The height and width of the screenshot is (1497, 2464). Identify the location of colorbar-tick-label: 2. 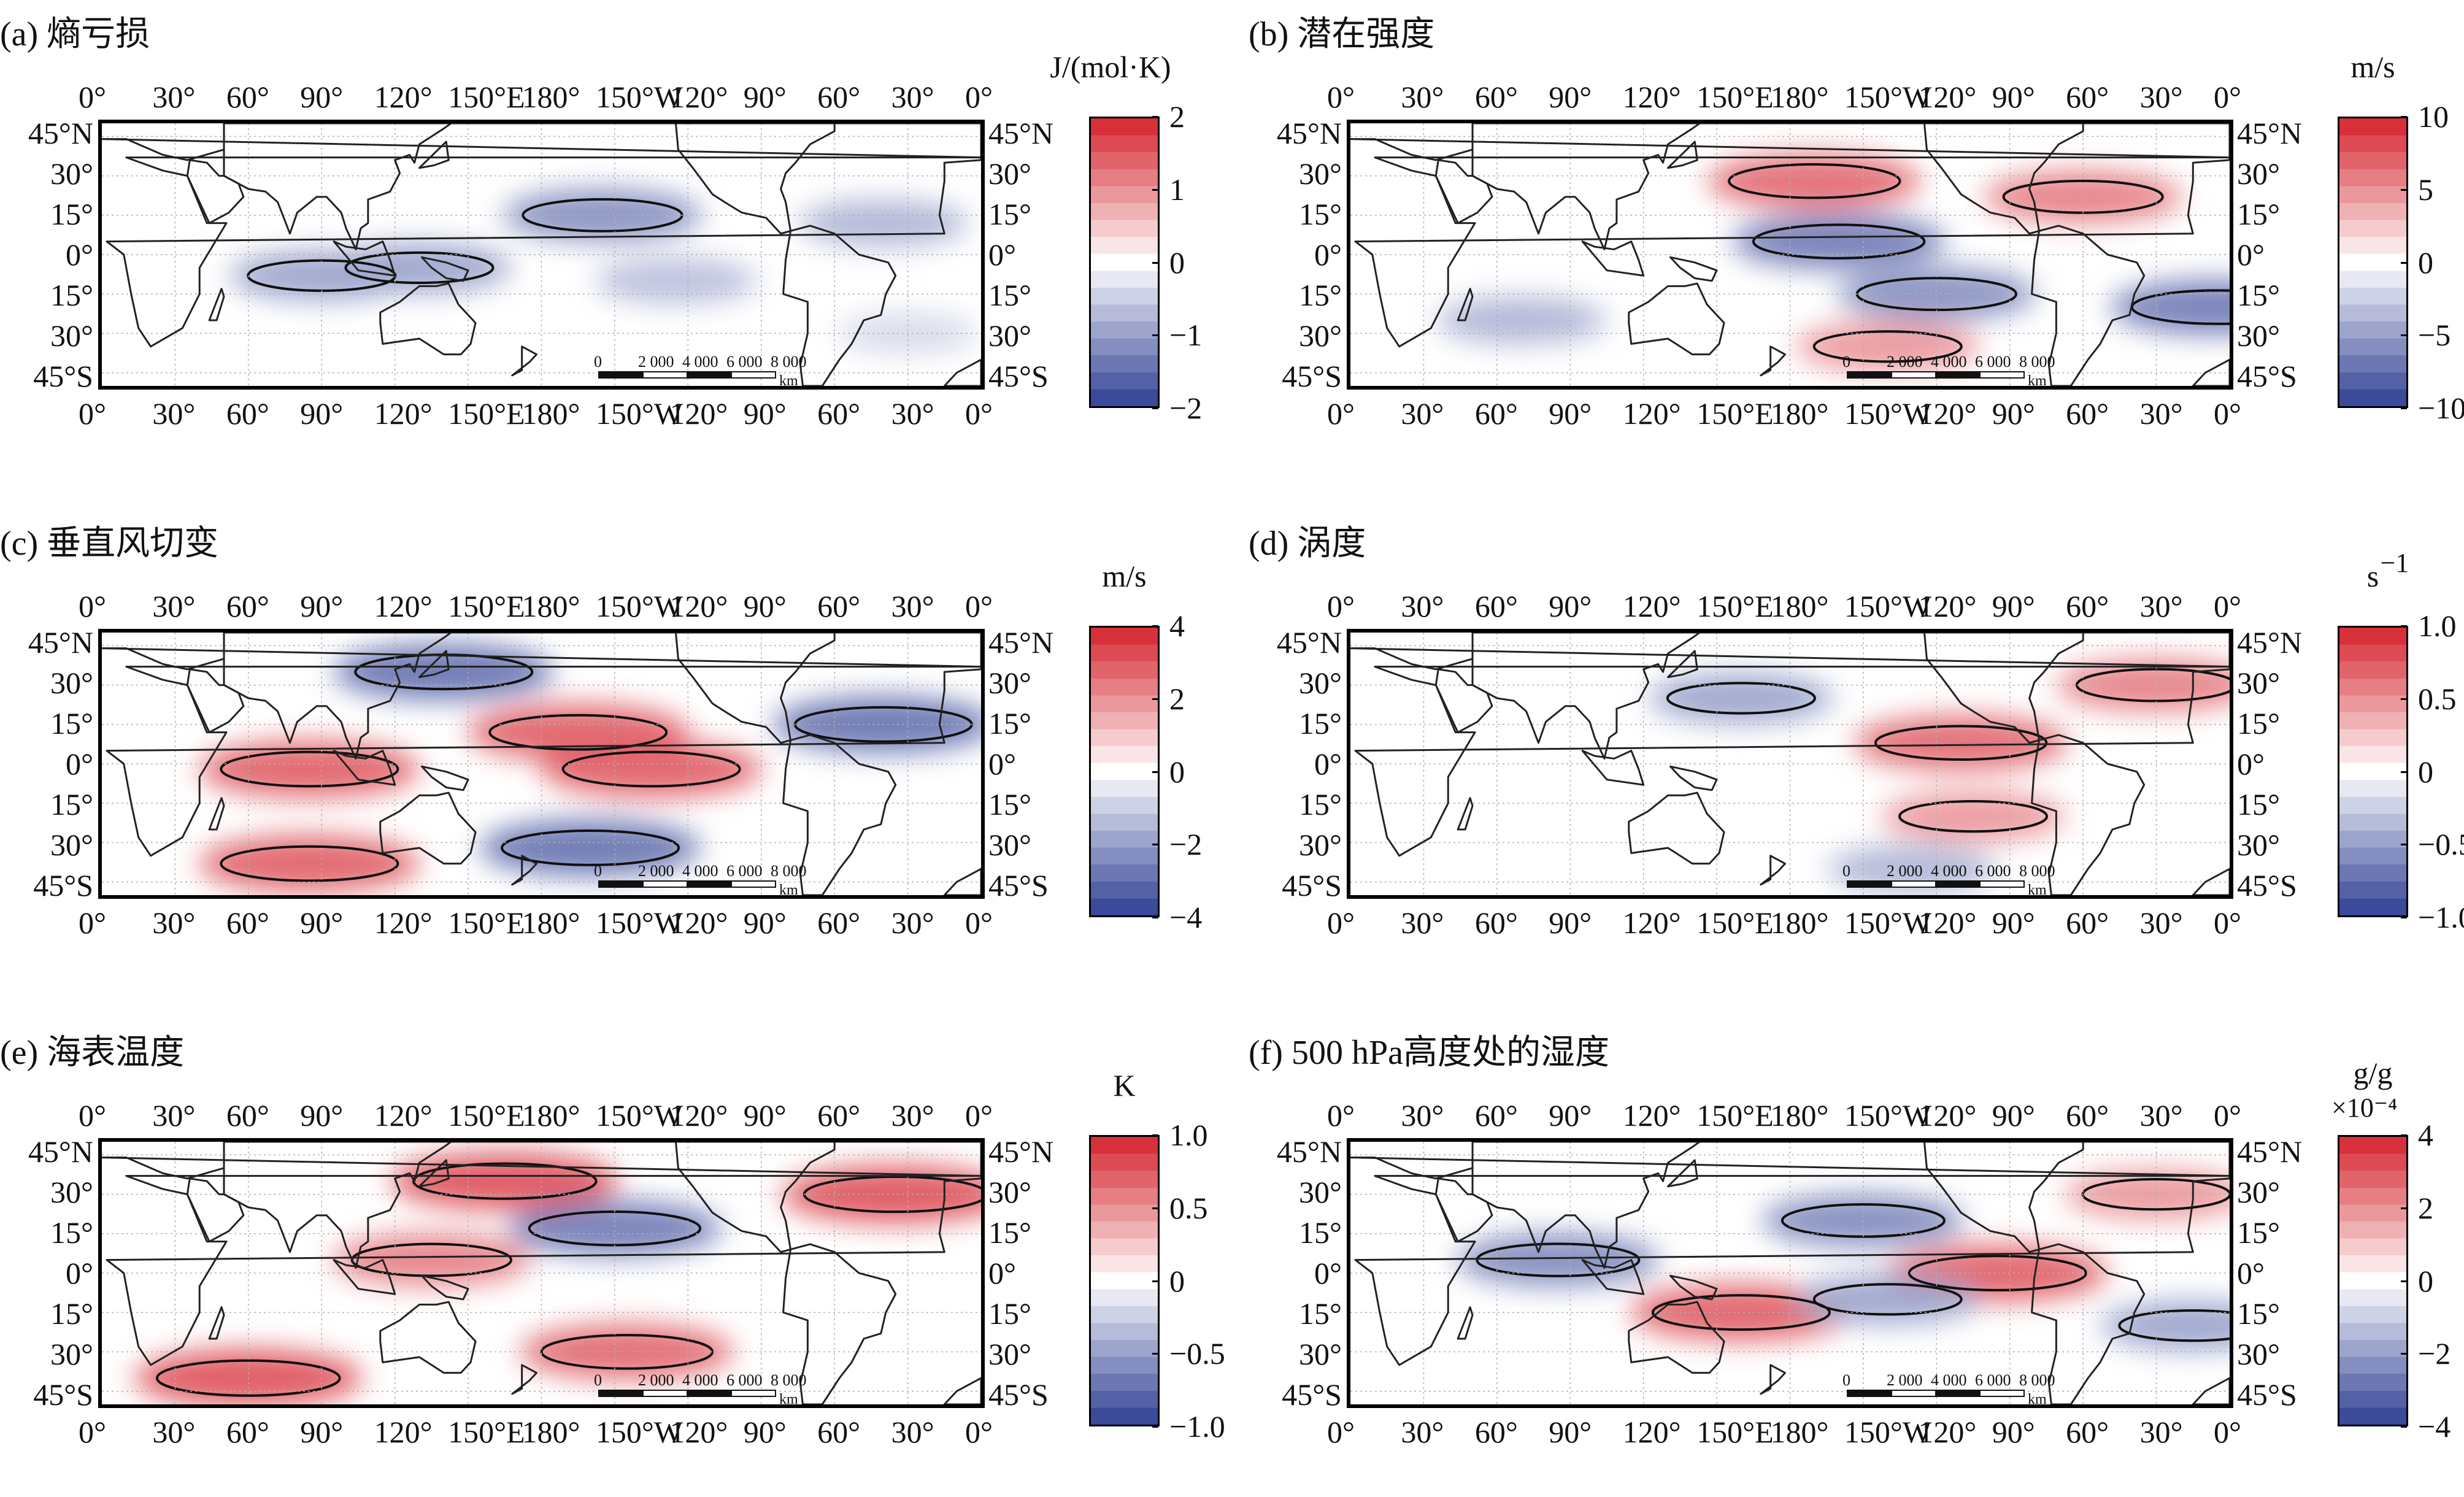
(1177, 116).